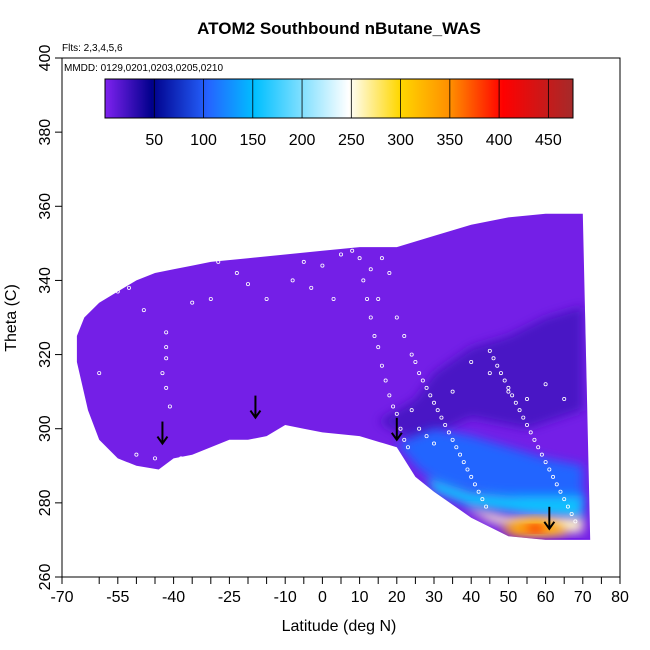 The image size is (650, 650). I want to click on field-region-dark-blue-core, so click(480, 375).